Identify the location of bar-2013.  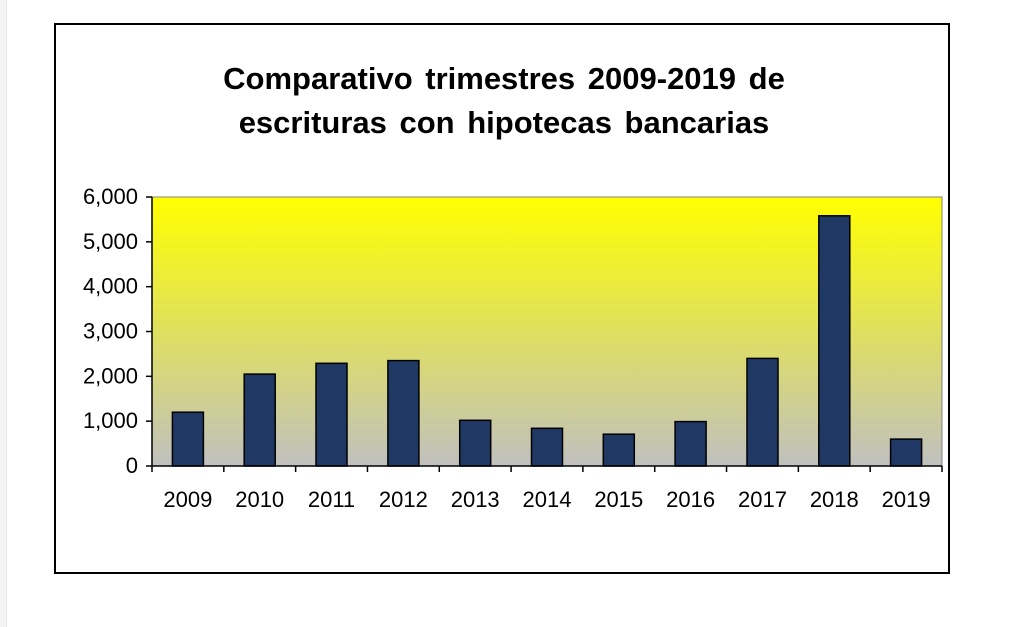
(475, 443).